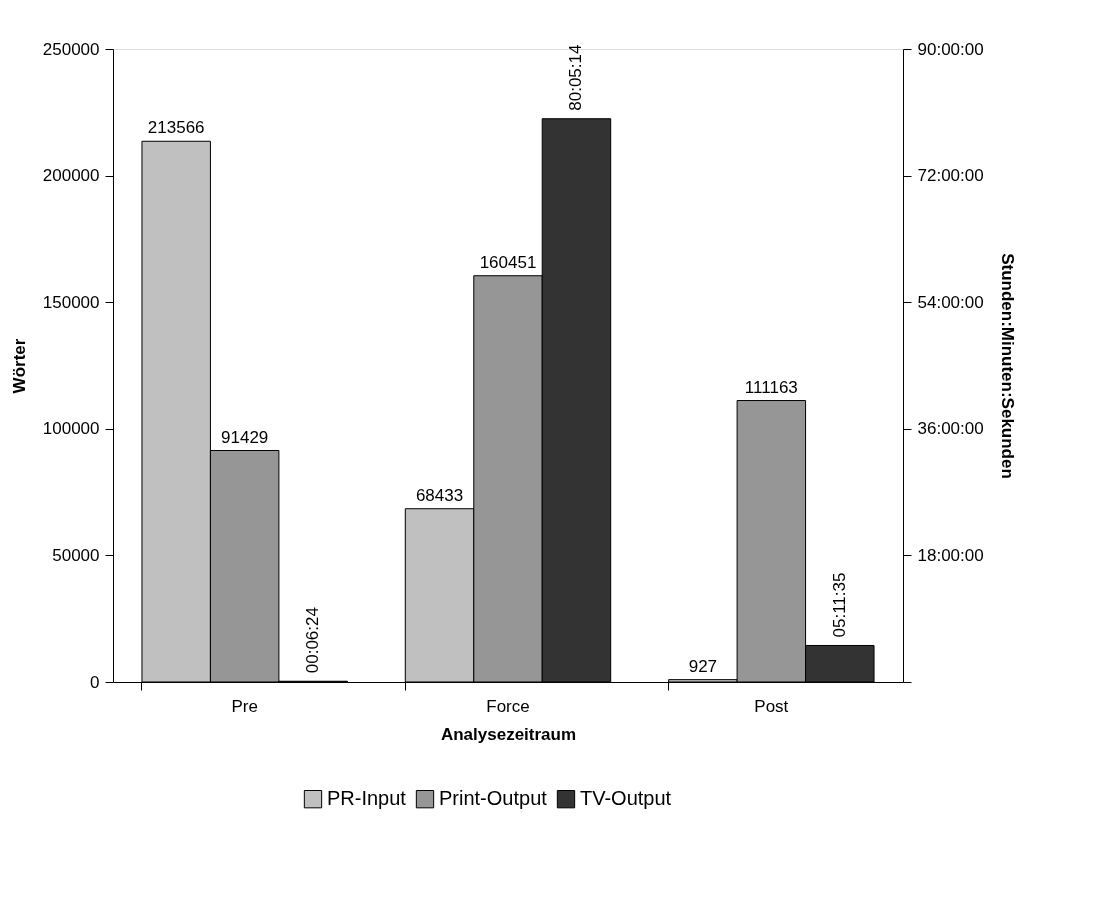  Describe the element at coordinates (313, 640) in the screenshot. I see `data-label: 00:06:24` at that location.